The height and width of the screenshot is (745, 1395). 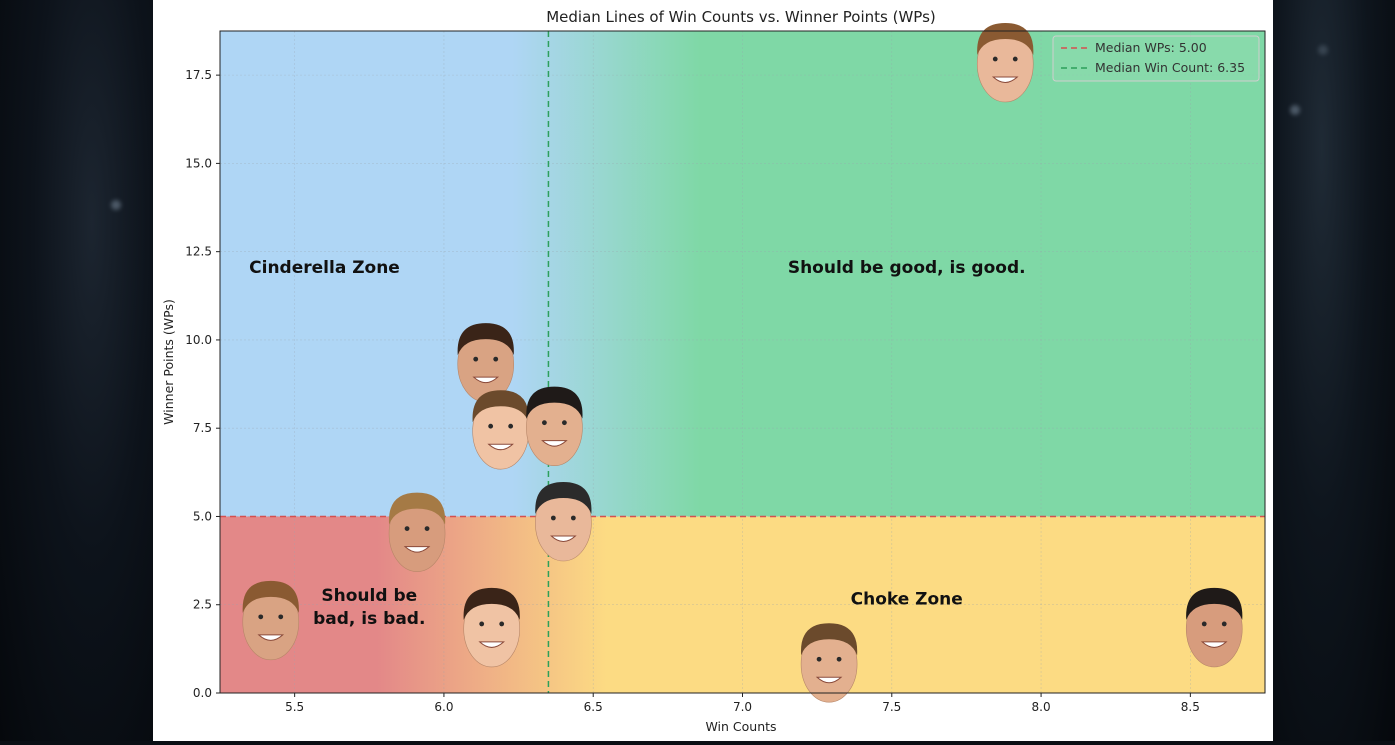 What do you see at coordinates (202, 428) in the screenshot?
I see `y-tick-label: 7.5` at bounding box center [202, 428].